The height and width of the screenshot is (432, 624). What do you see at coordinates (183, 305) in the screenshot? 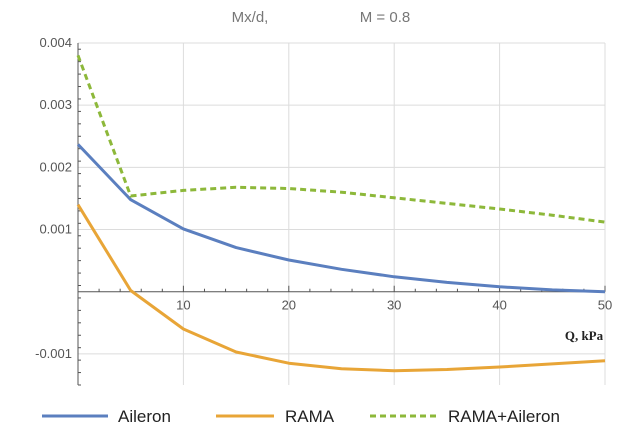
I see `x-tick-label: 10` at bounding box center [183, 305].